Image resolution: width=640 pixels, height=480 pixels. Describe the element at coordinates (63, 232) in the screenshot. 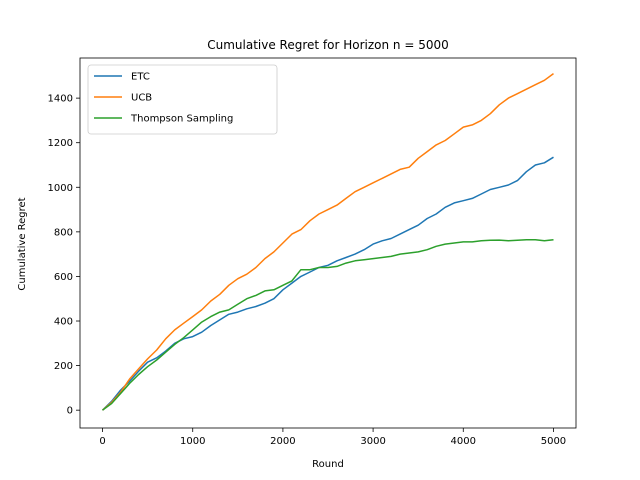

I see `y-tick-label: 800` at that location.